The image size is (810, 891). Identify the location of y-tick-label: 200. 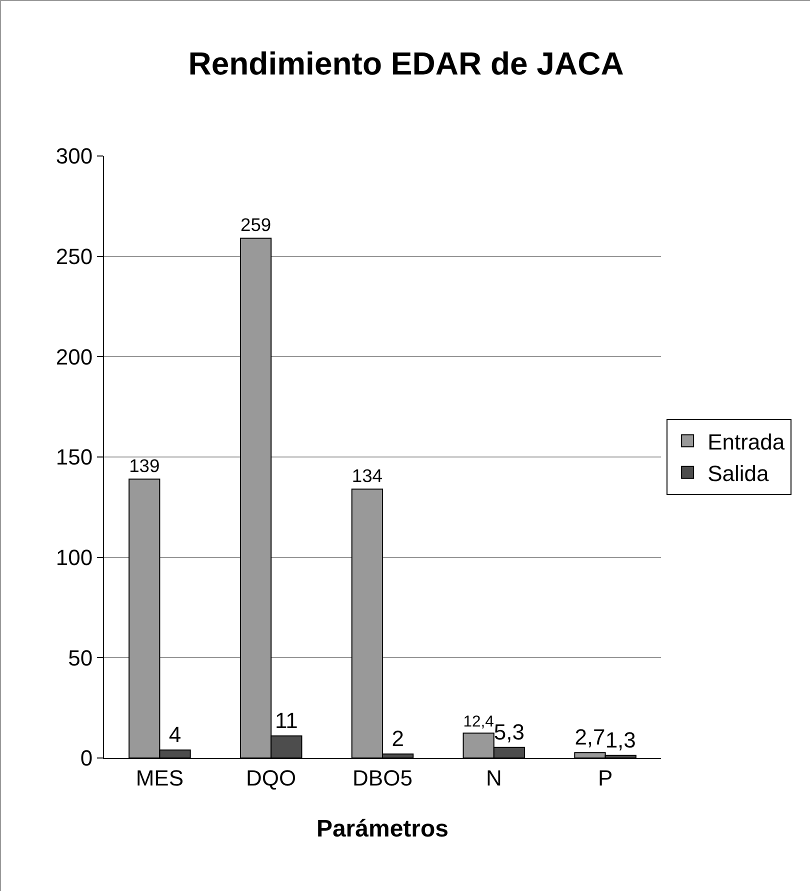
(74, 357).